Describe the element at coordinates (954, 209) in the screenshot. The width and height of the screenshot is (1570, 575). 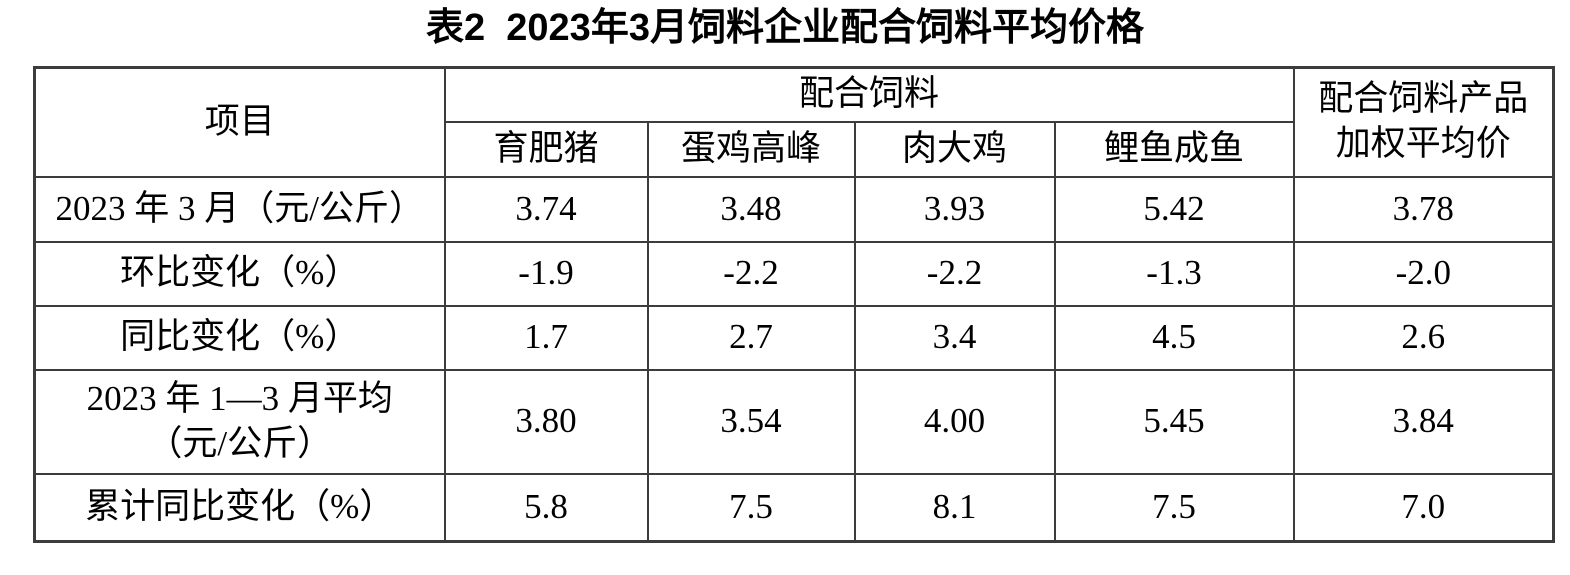
I see `cell-value: 3.93` at that location.